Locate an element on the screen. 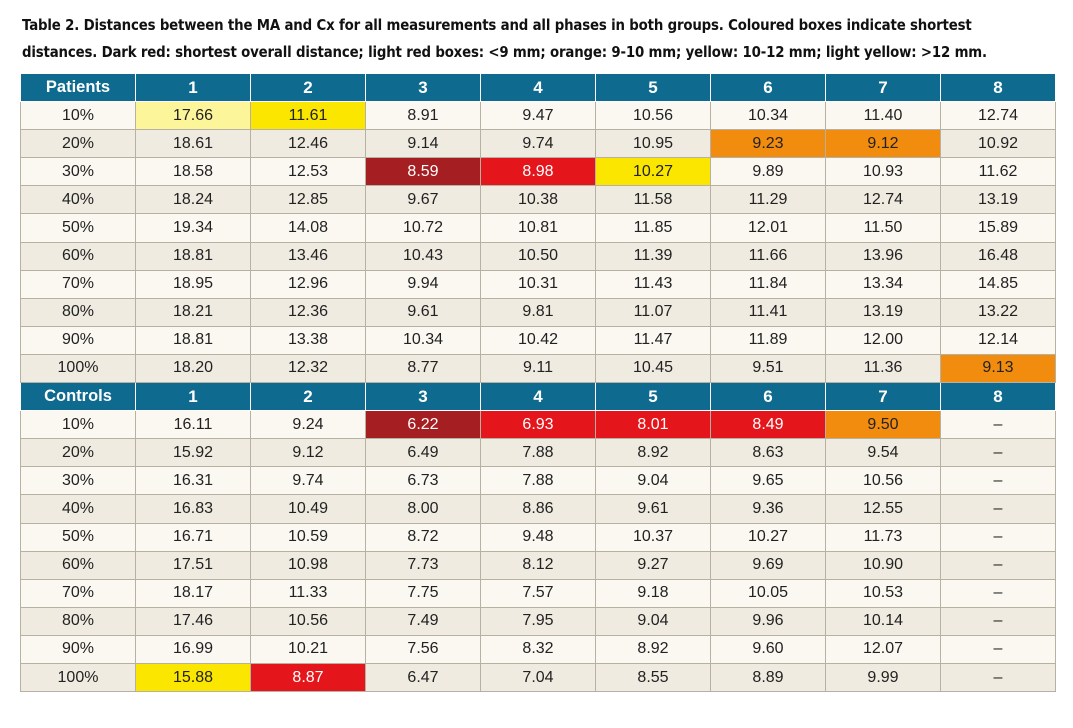 The image size is (1073, 728). column-header: 6 is located at coordinates (768, 397).